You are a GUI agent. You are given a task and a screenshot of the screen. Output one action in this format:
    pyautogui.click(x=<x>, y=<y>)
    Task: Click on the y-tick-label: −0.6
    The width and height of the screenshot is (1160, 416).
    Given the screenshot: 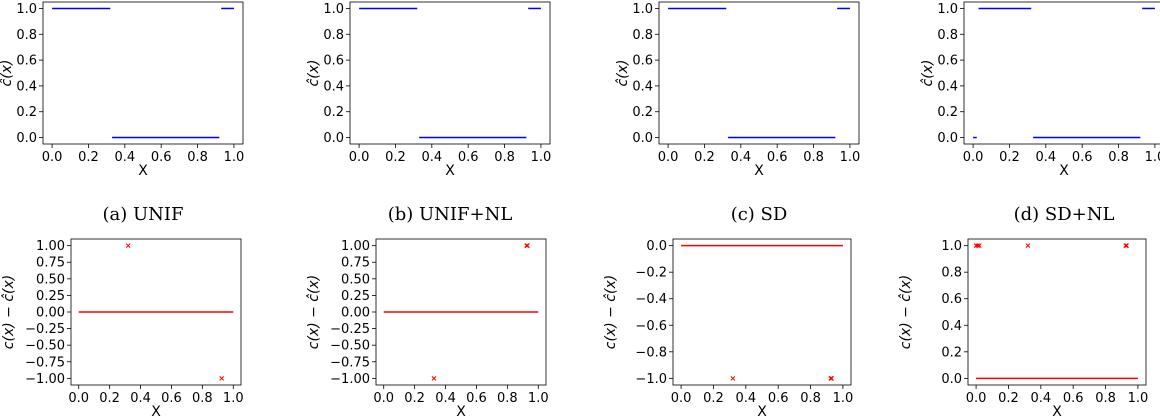 What is the action you would take?
    pyautogui.click(x=651, y=326)
    